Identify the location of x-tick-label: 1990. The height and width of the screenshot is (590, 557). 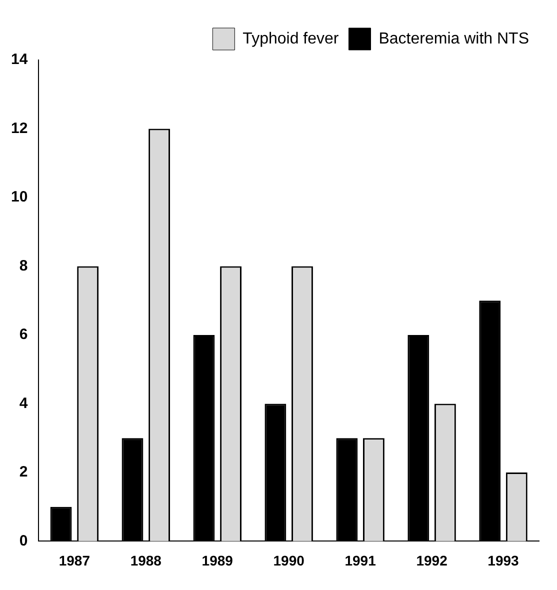
(289, 560).